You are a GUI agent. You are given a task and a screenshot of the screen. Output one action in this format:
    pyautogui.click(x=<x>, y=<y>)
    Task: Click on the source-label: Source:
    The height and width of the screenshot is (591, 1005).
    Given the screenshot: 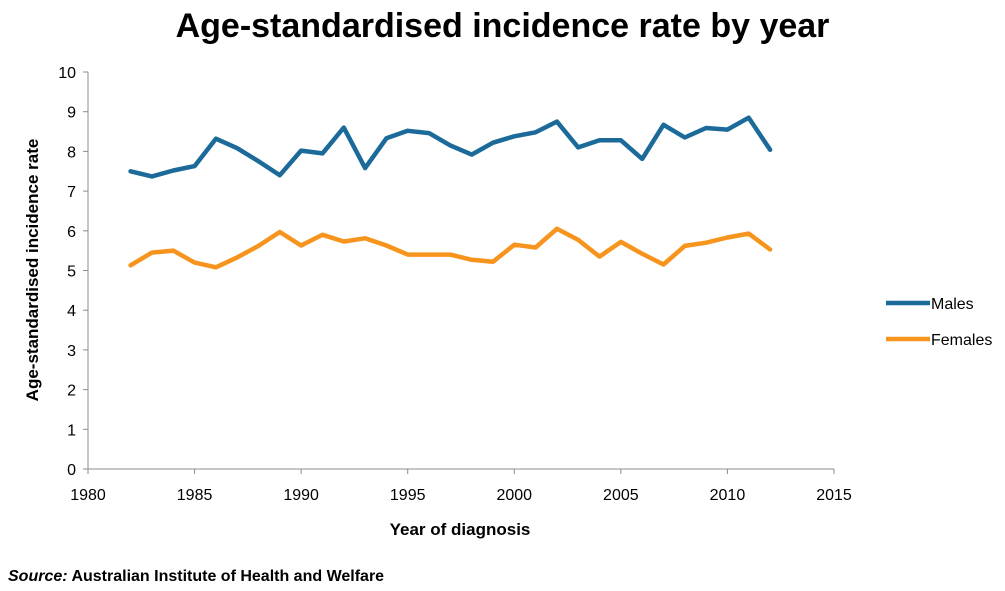 What is the action you would take?
    pyautogui.click(x=38, y=576)
    